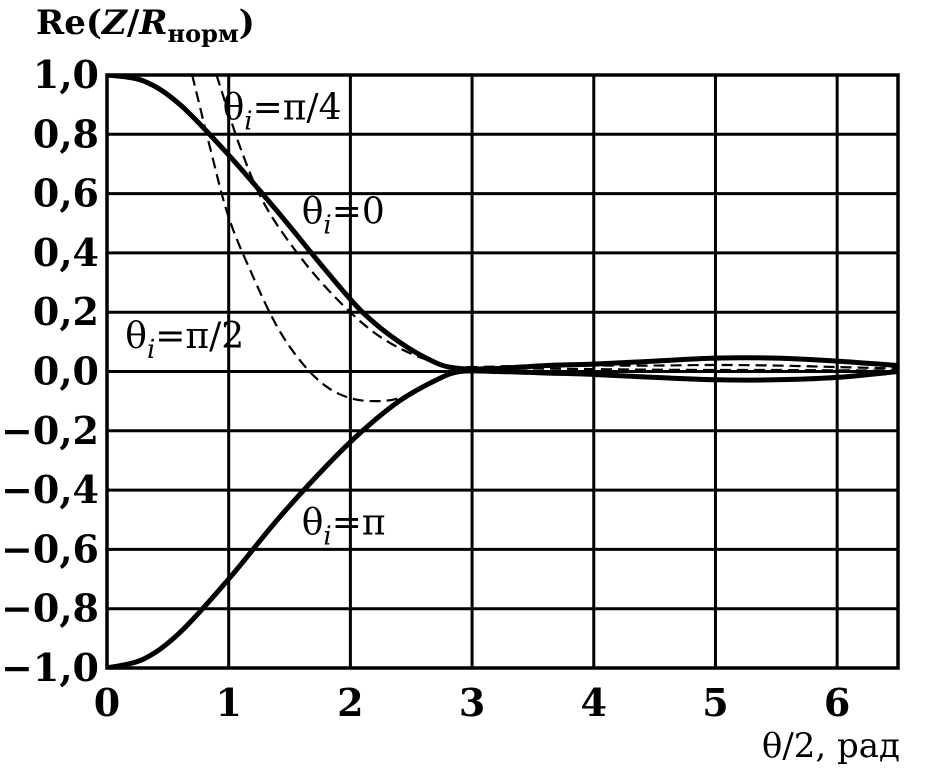 This screenshot has height=778, width=925. I want to click on x-tick-label: 2, so click(350, 702).